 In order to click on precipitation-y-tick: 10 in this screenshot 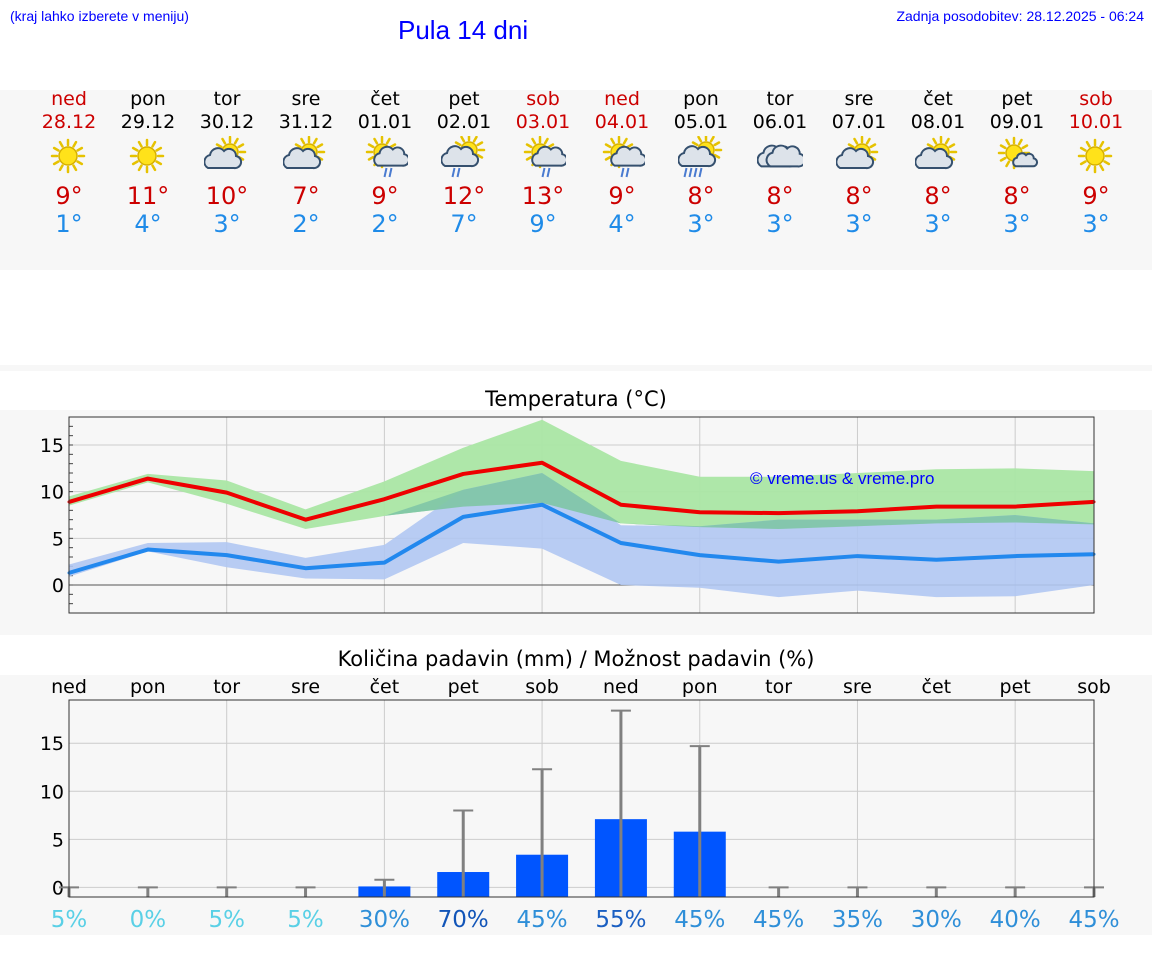, I will do `click(52, 792)`.